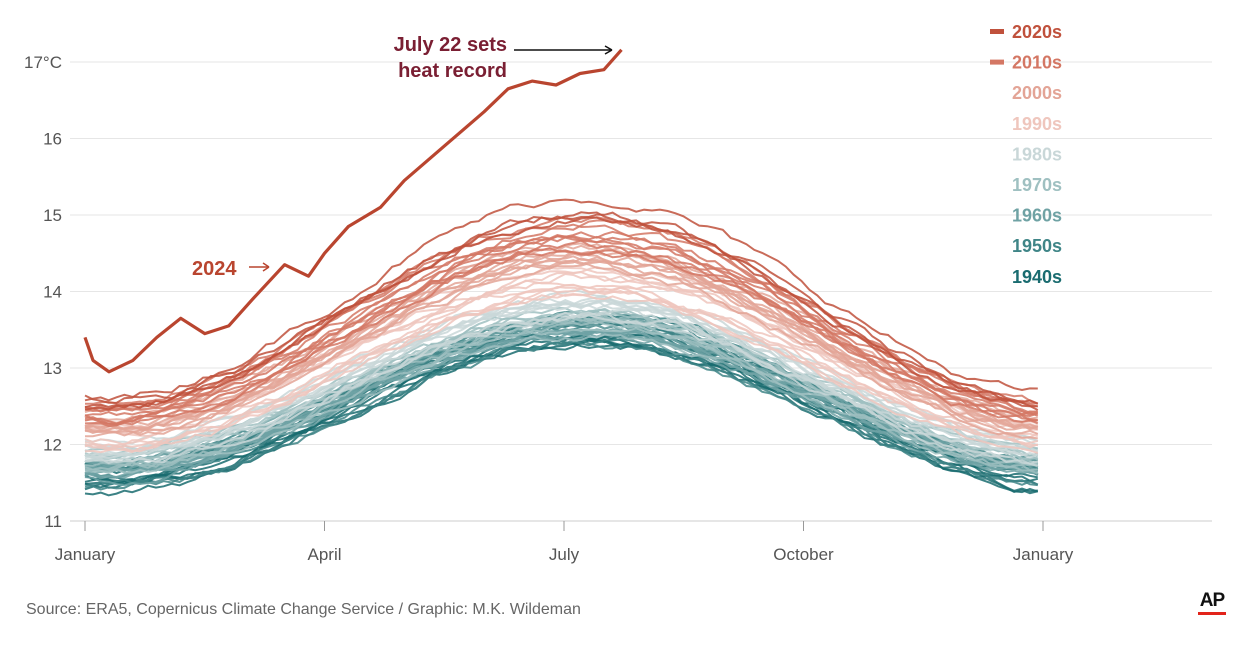 The image size is (1253, 653). What do you see at coordinates (1037, 246) in the screenshot?
I see `legend-entry: 1950s` at bounding box center [1037, 246].